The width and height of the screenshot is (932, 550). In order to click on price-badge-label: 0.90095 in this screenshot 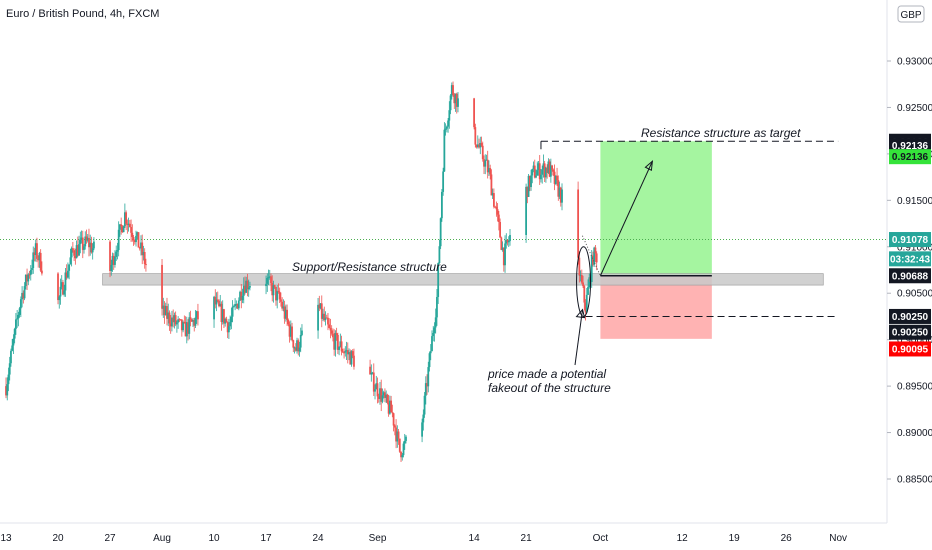, I will do `click(910, 349)`.